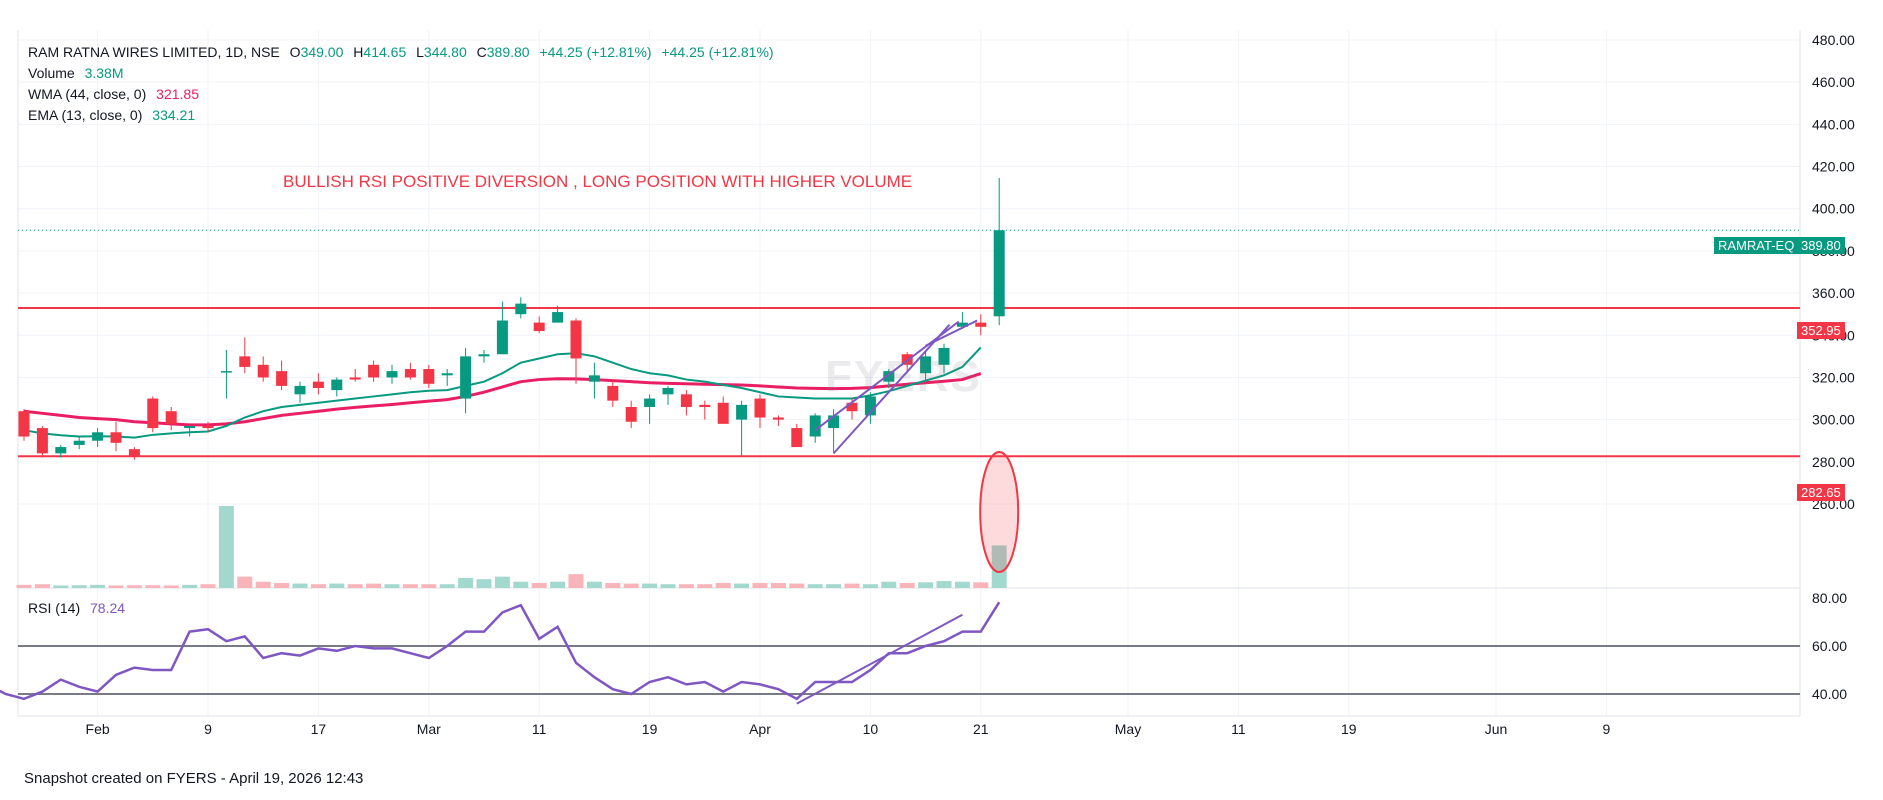 The height and width of the screenshot is (800, 1883). Describe the element at coordinates (104, 73) in the screenshot. I see `legend-volume-value: 3.38M` at that location.